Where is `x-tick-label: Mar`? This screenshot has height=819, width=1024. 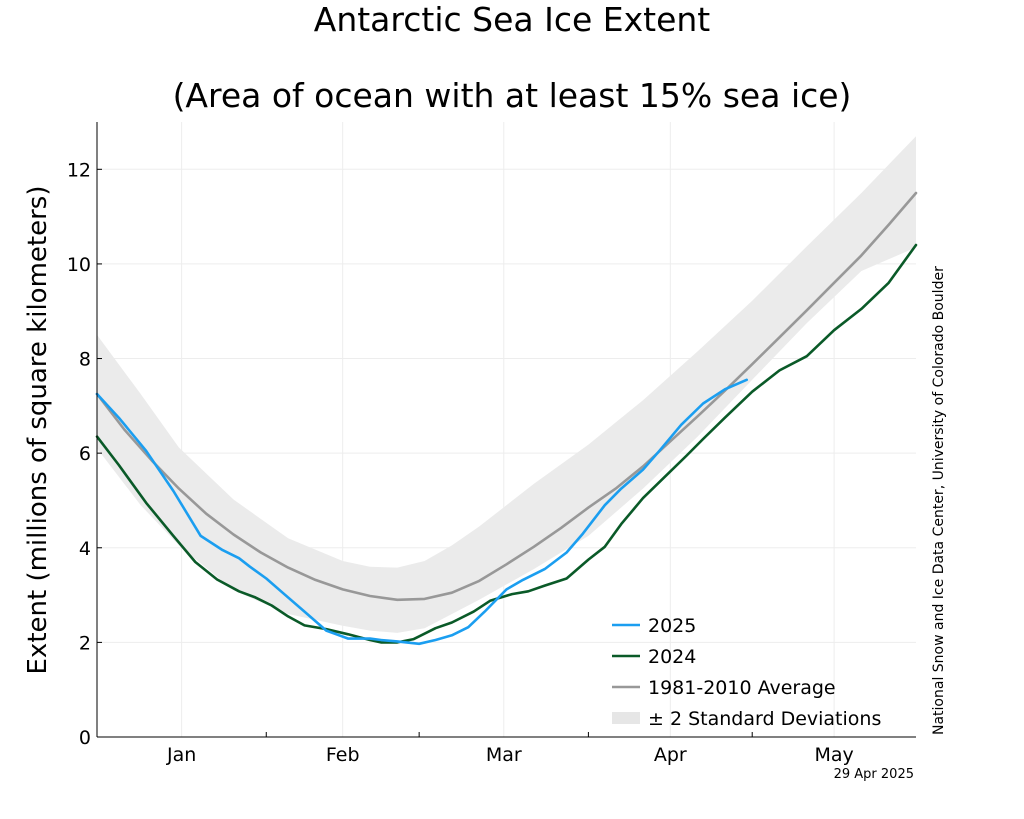 x-tick-label: Mar is located at coordinates (504, 755).